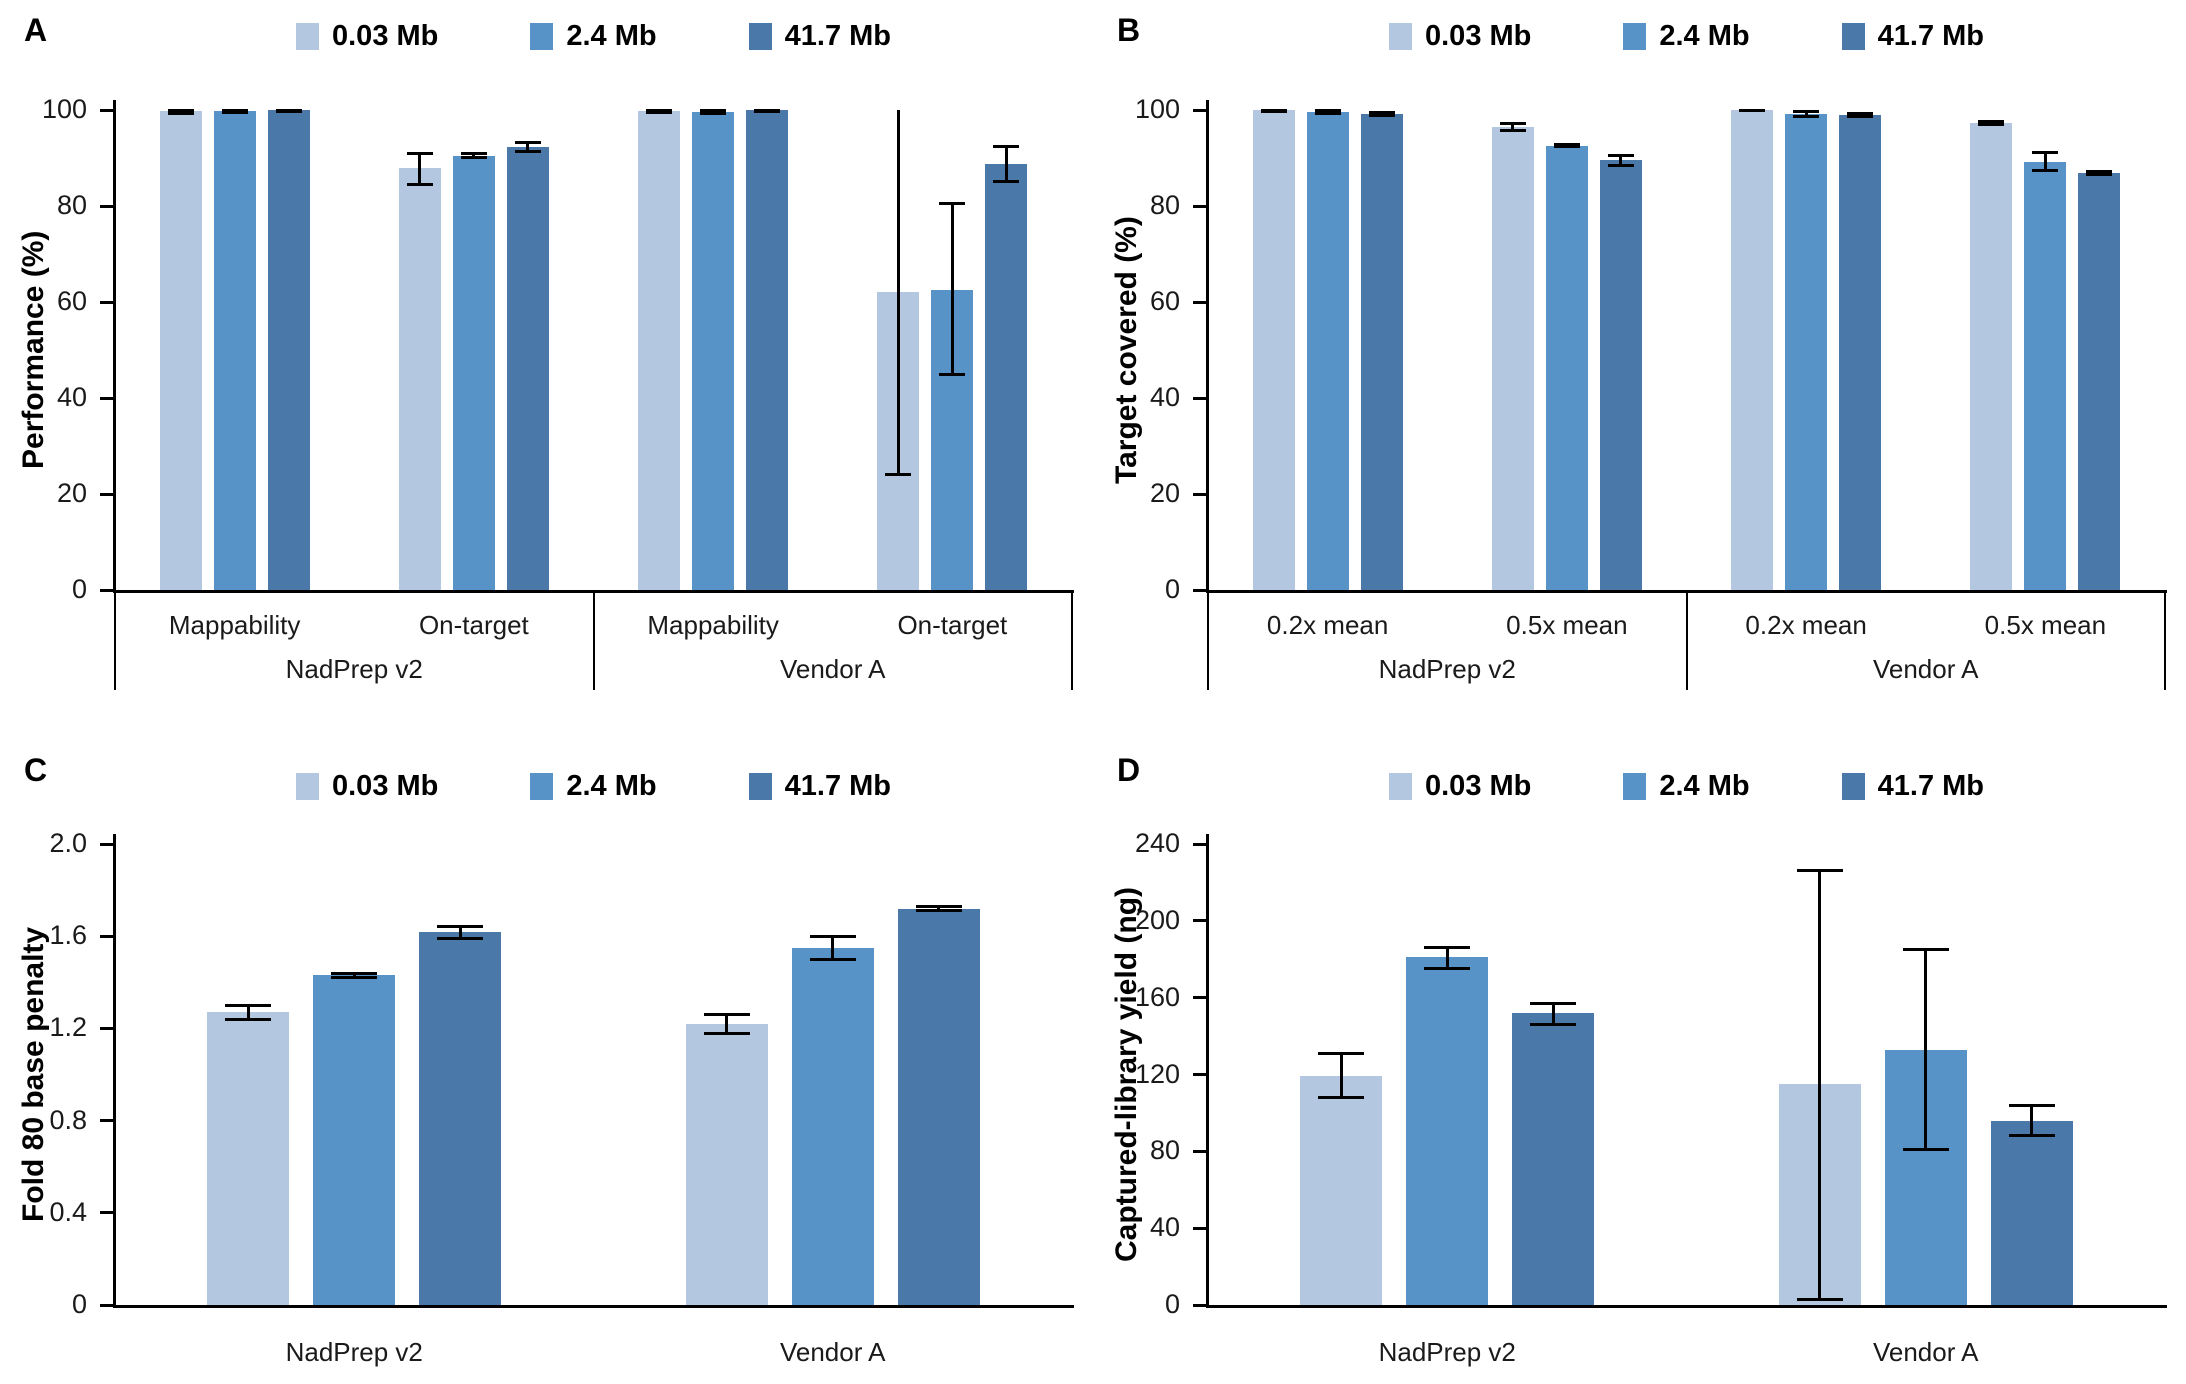 Image resolution: width=2186 pixels, height=1384 pixels. I want to click on y-tick-label: 160, so click(1157, 996).